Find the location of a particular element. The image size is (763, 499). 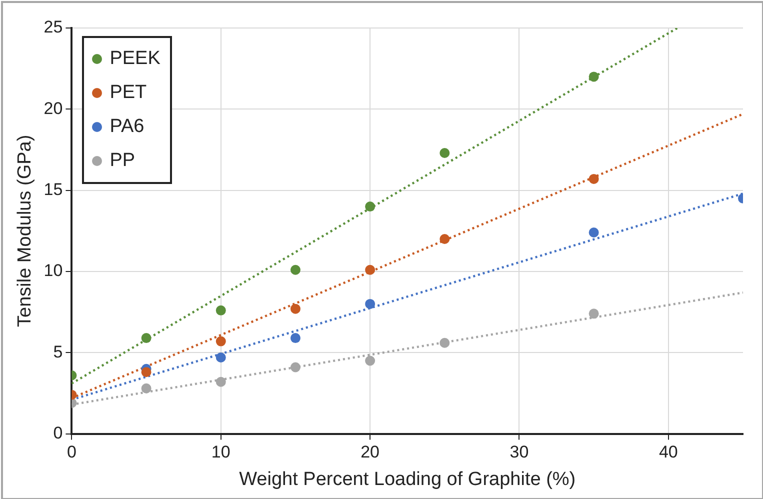

y-axis-title: Tensile Modulus (GPa) is located at coordinates (25, 230).